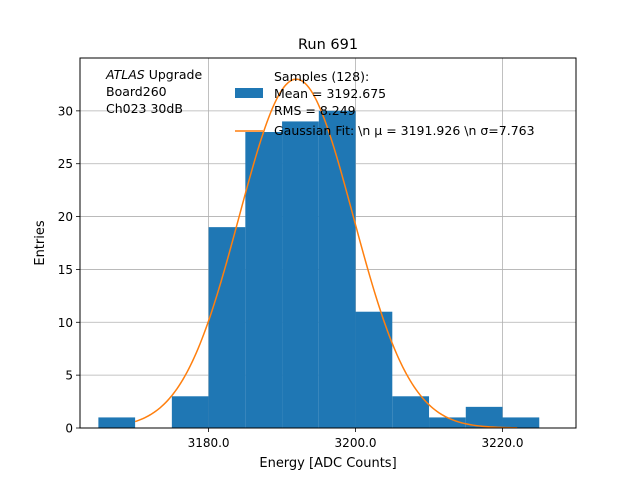 The height and width of the screenshot is (480, 640). I want to click on annotation-text: Ch023 30dB, so click(144, 108).